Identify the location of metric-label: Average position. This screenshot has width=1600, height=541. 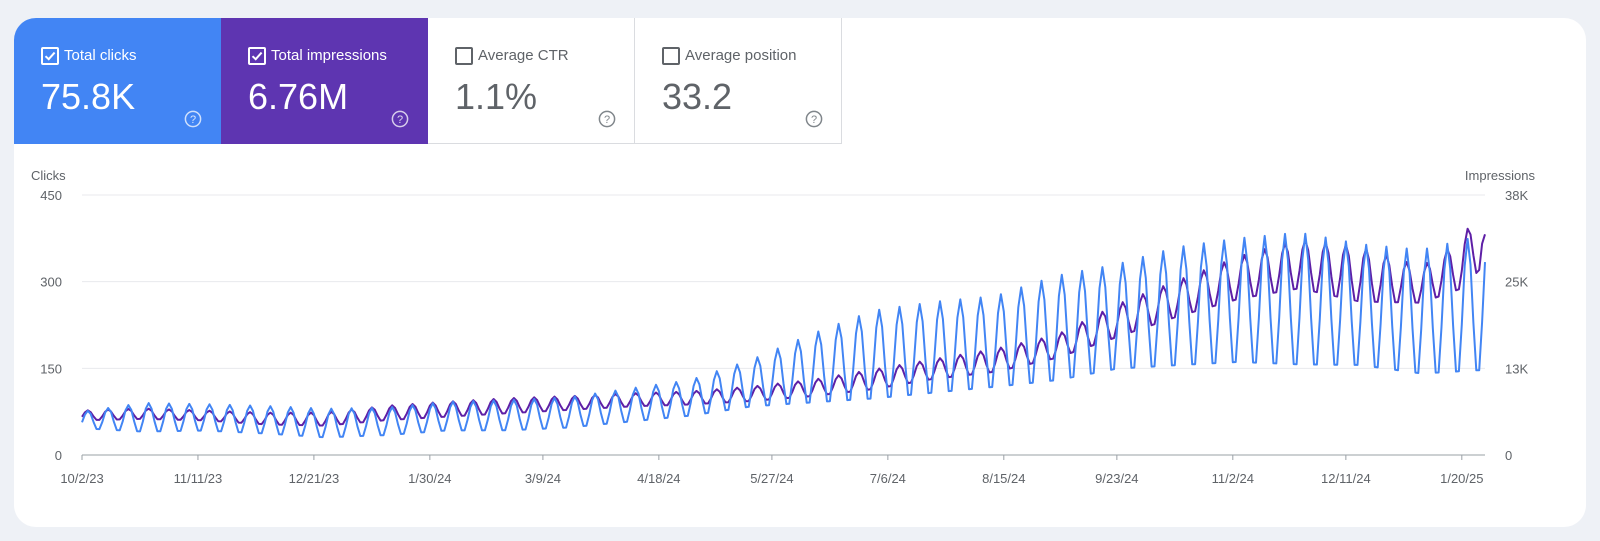
(741, 55).